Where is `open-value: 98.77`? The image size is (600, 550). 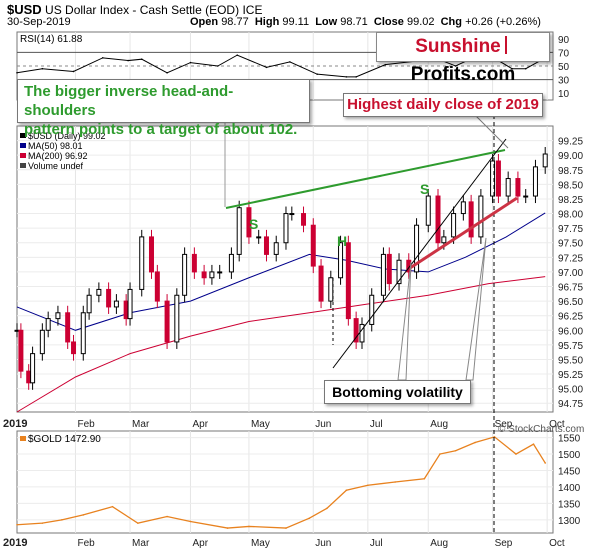 open-value: 98.77 is located at coordinates (235, 22).